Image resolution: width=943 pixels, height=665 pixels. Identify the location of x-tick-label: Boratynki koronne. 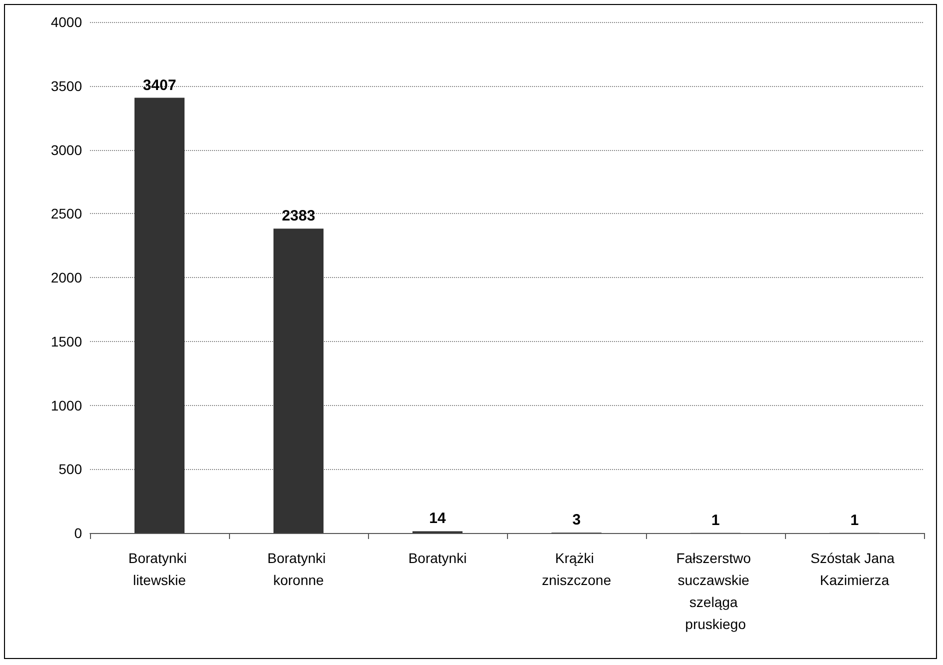
(298, 569).